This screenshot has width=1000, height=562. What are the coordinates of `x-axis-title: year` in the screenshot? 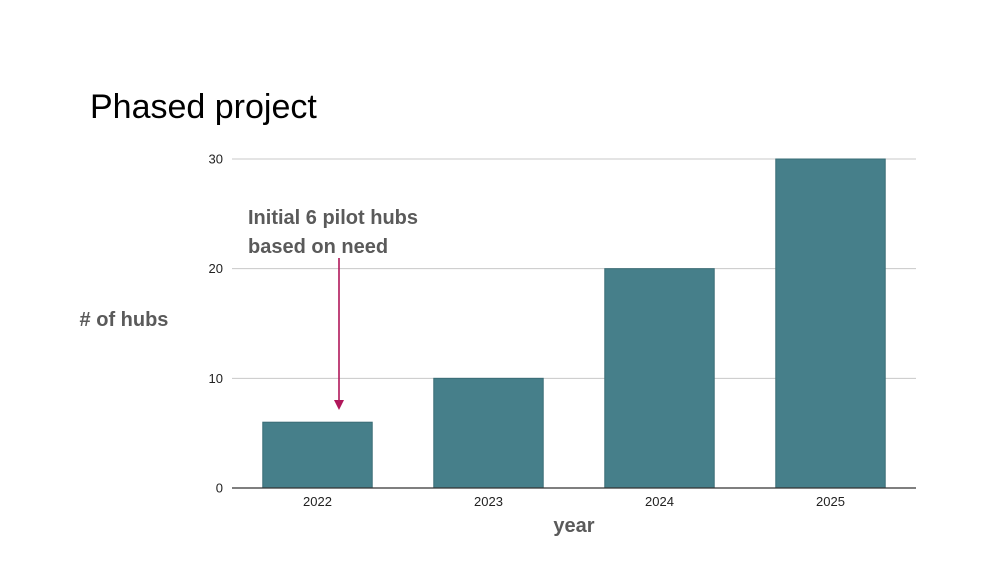 It's located at (573, 526).